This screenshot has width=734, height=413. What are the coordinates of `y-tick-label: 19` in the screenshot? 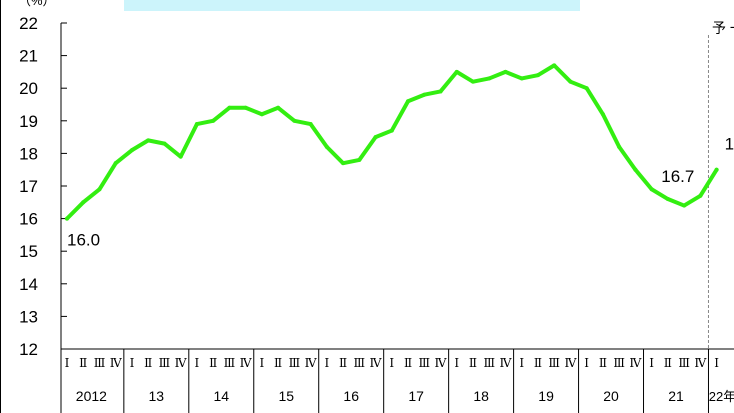 It's located at (28, 121).